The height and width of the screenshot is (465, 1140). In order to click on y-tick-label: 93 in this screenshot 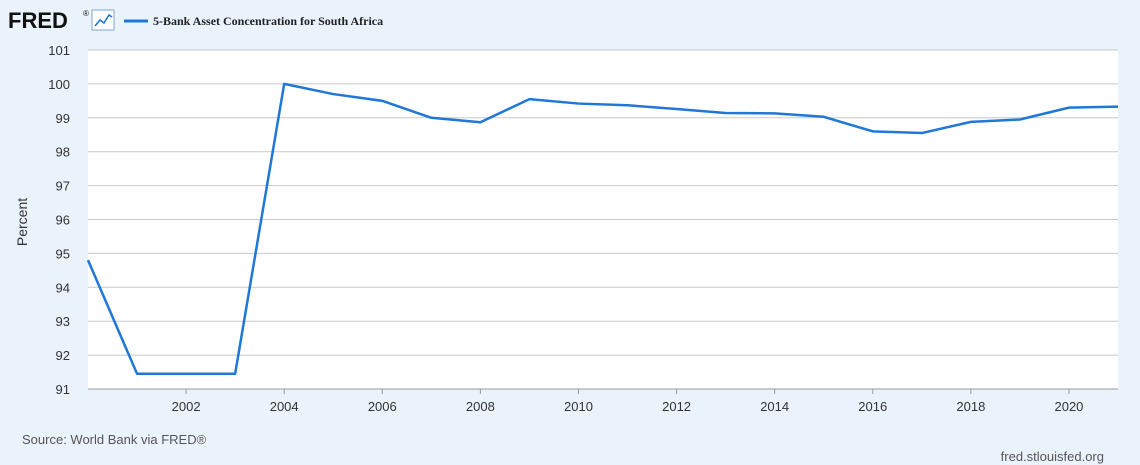, I will do `click(63, 321)`.